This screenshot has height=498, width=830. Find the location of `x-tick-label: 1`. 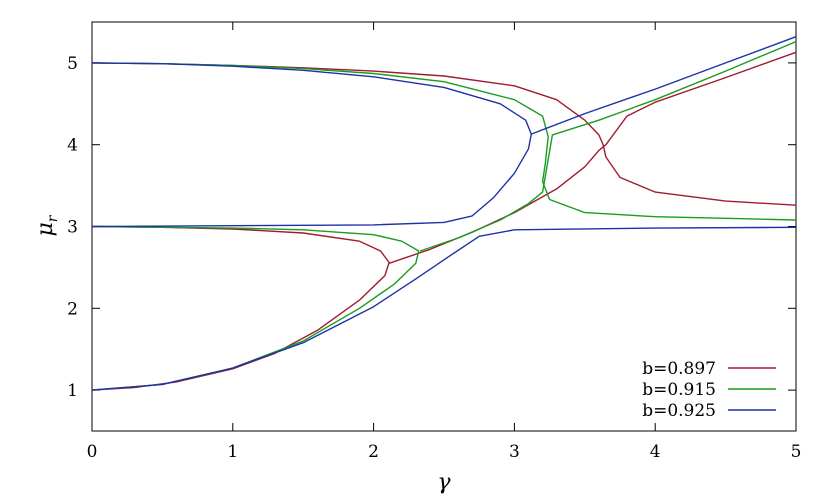

x-tick-label: 1 is located at coordinates (232, 452).